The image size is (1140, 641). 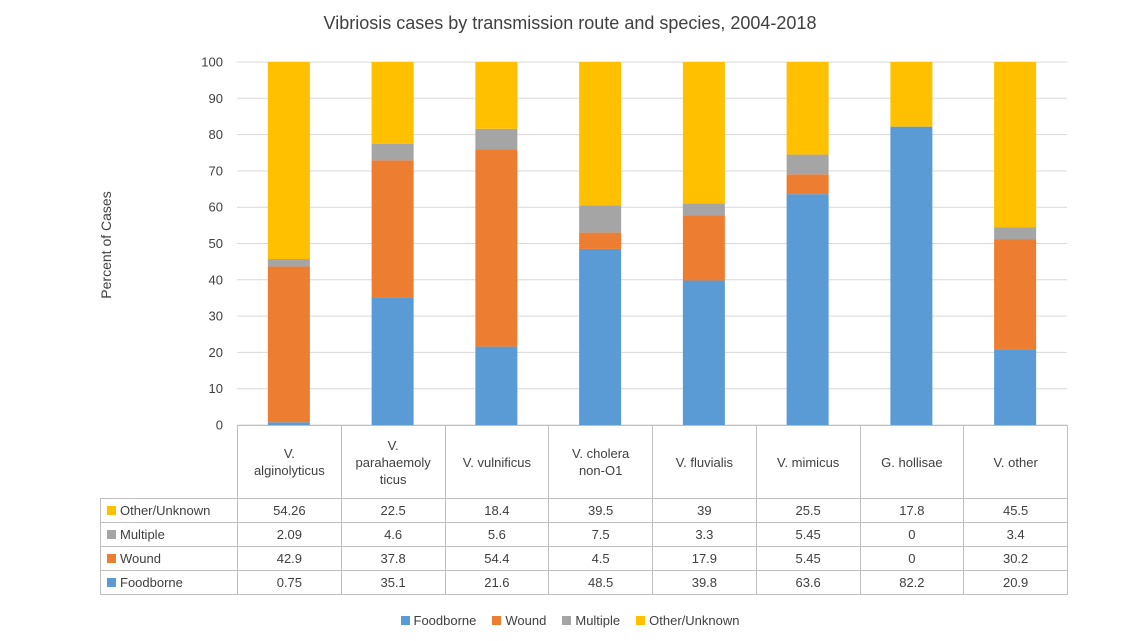 What do you see at coordinates (289, 510) in the screenshot?
I see `table-cell: 54.26` at bounding box center [289, 510].